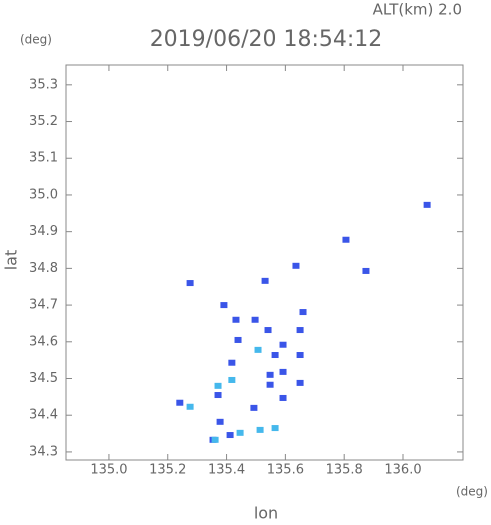 The width and height of the screenshot is (491, 525). Describe the element at coordinates (167, 470) in the screenshot. I see `x-tick-label: 135.2` at that location.